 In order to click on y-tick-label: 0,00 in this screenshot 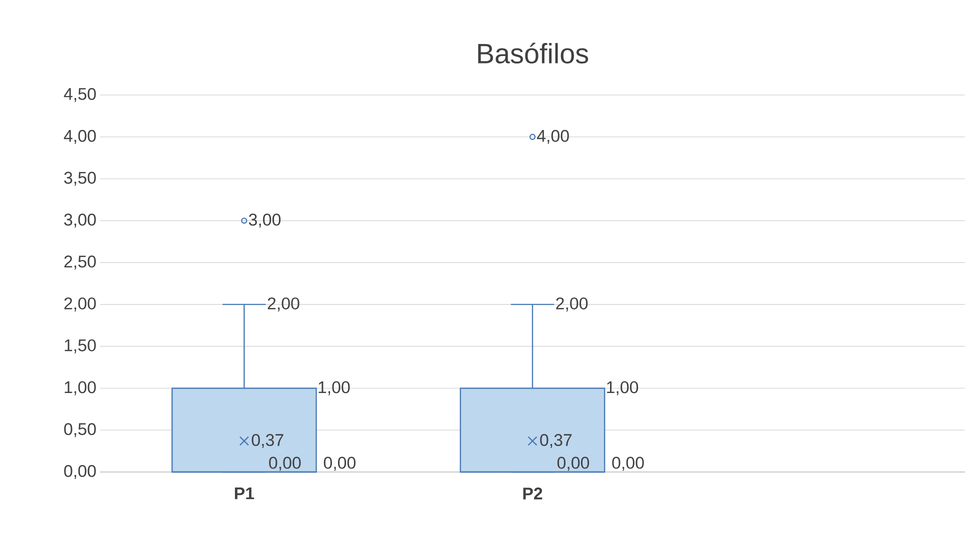, I will do `click(80, 472)`.